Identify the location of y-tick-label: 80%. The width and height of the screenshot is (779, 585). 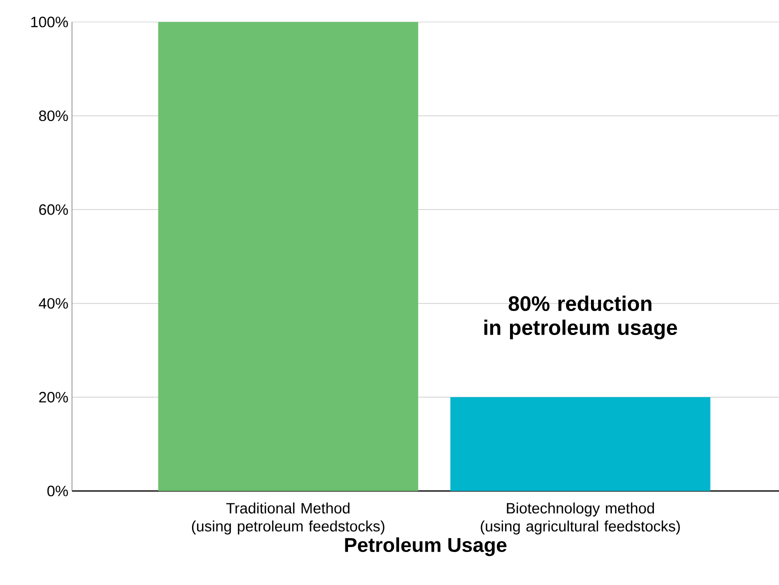
(53, 116).